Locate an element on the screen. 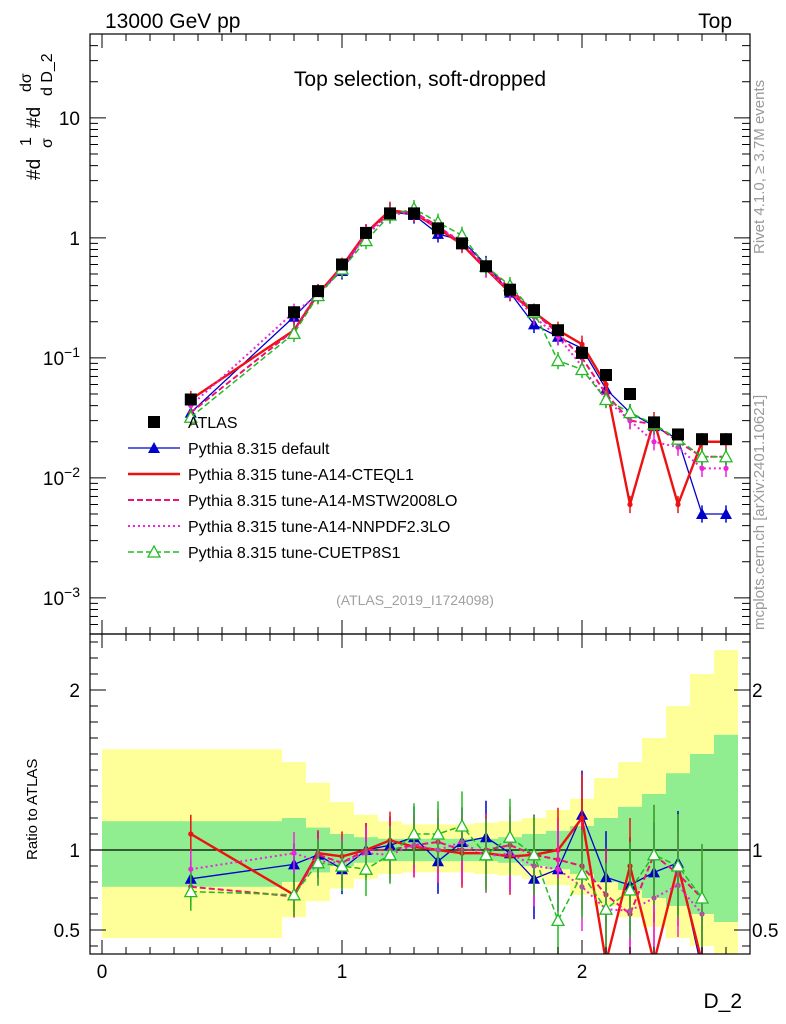 The height and width of the screenshot is (1024, 786). ratio-y-tick-label-left: 0.5 is located at coordinates (67, 931).